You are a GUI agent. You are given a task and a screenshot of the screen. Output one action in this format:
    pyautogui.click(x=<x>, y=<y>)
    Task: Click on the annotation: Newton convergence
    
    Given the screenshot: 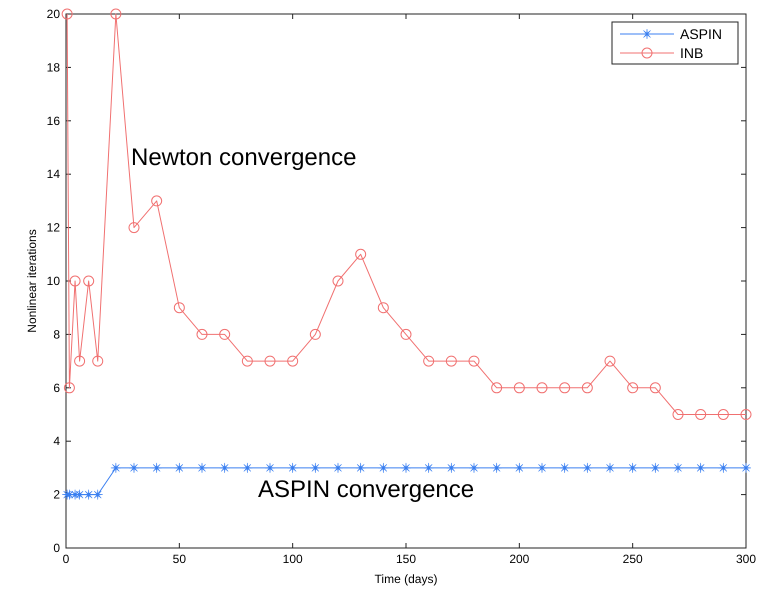 What is the action you would take?
    pyautogui.click(x=243, y=157)
    